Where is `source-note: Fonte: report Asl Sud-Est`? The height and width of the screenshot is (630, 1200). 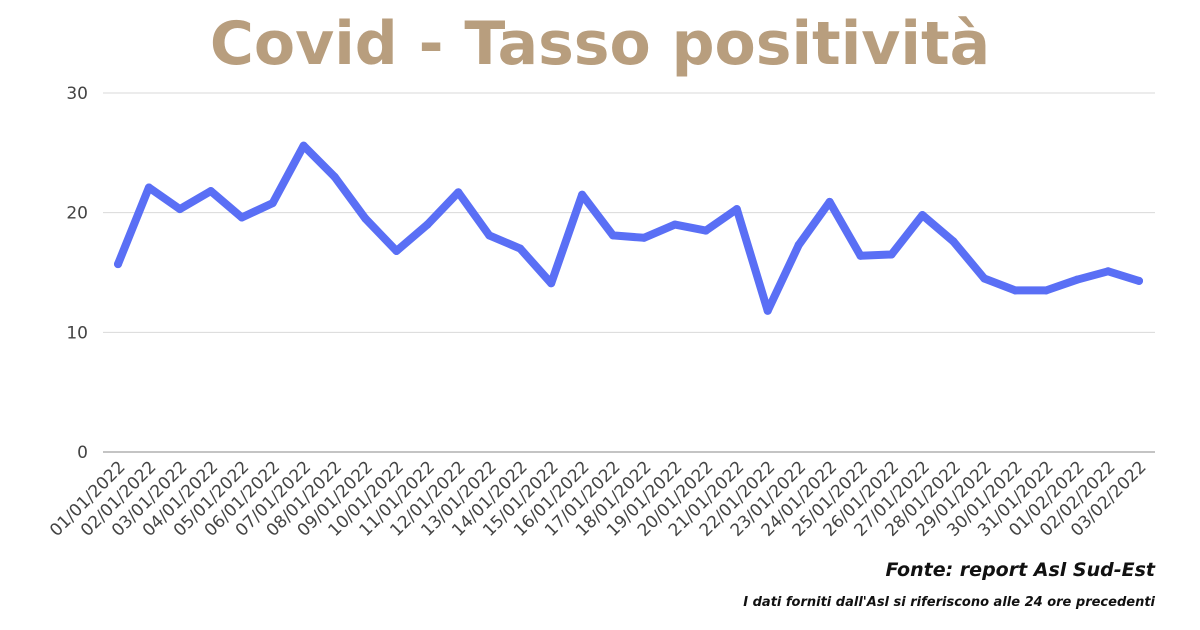 source-note: Fonte: report Asl Sud-Est is located at coordinates (1021, 570).